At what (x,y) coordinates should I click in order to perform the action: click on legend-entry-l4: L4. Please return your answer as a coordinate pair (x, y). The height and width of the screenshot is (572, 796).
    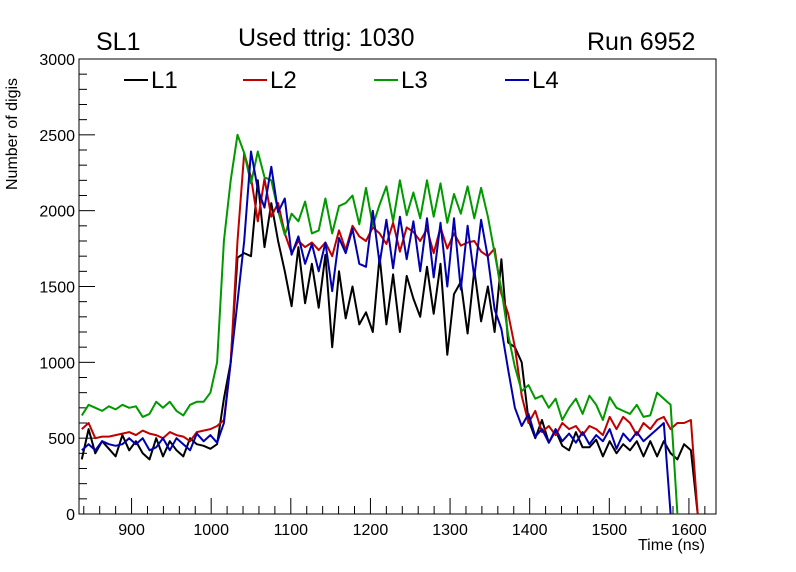
    Looking at the image, I should click on (532, 80).